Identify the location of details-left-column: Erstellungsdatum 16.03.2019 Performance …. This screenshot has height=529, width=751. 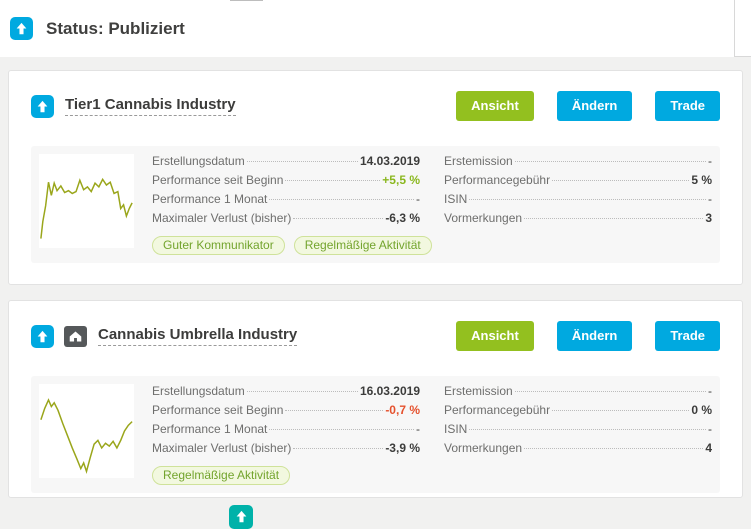
(286, 434).